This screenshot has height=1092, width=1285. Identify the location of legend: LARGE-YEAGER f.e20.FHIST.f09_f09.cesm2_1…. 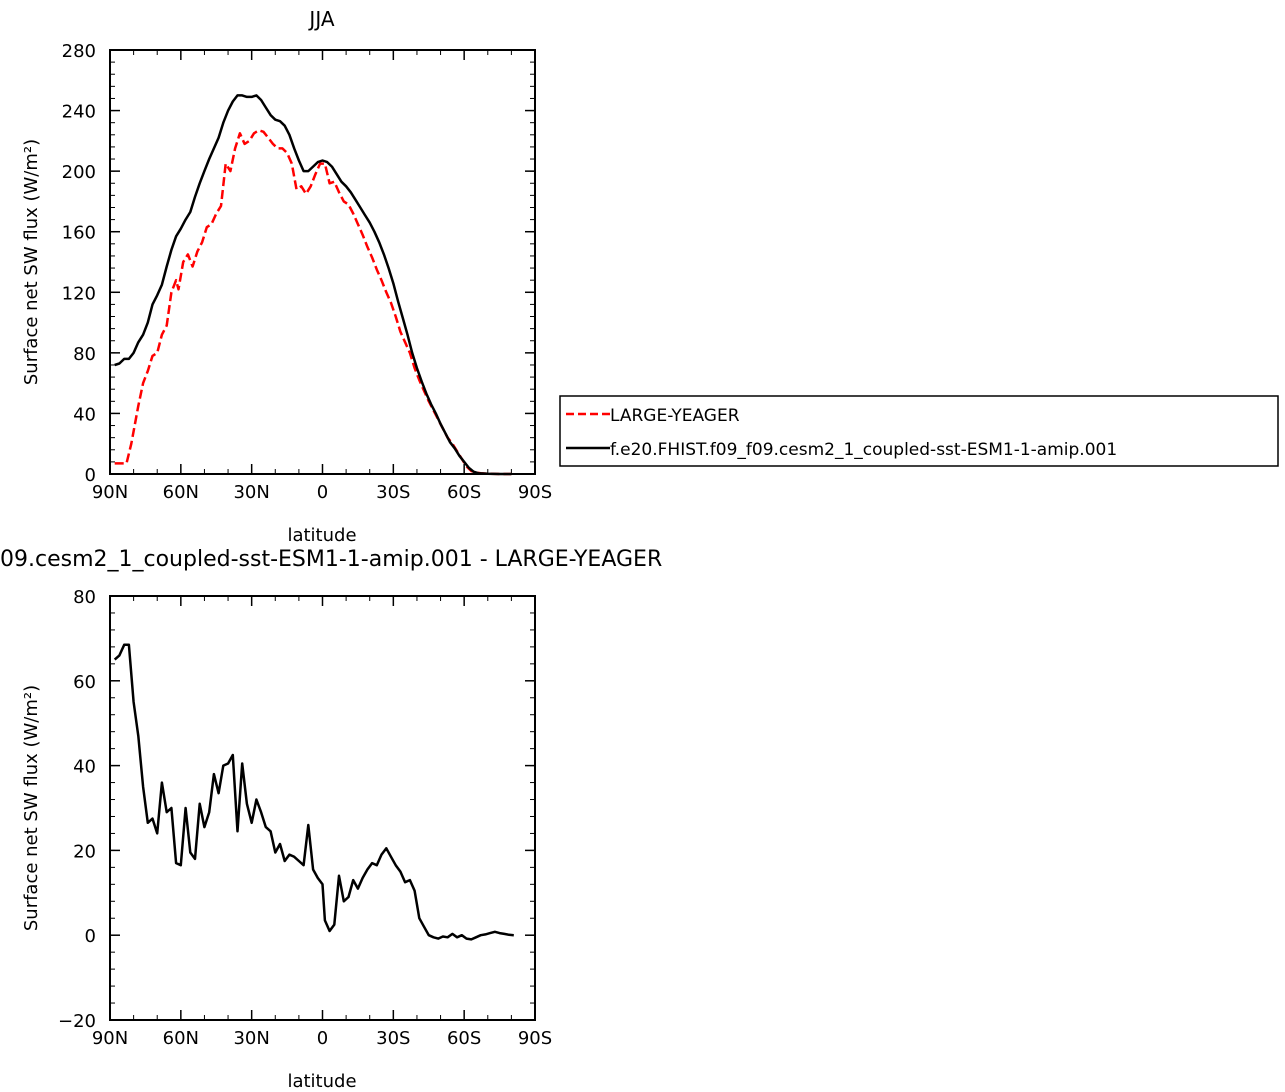
(919, 431).